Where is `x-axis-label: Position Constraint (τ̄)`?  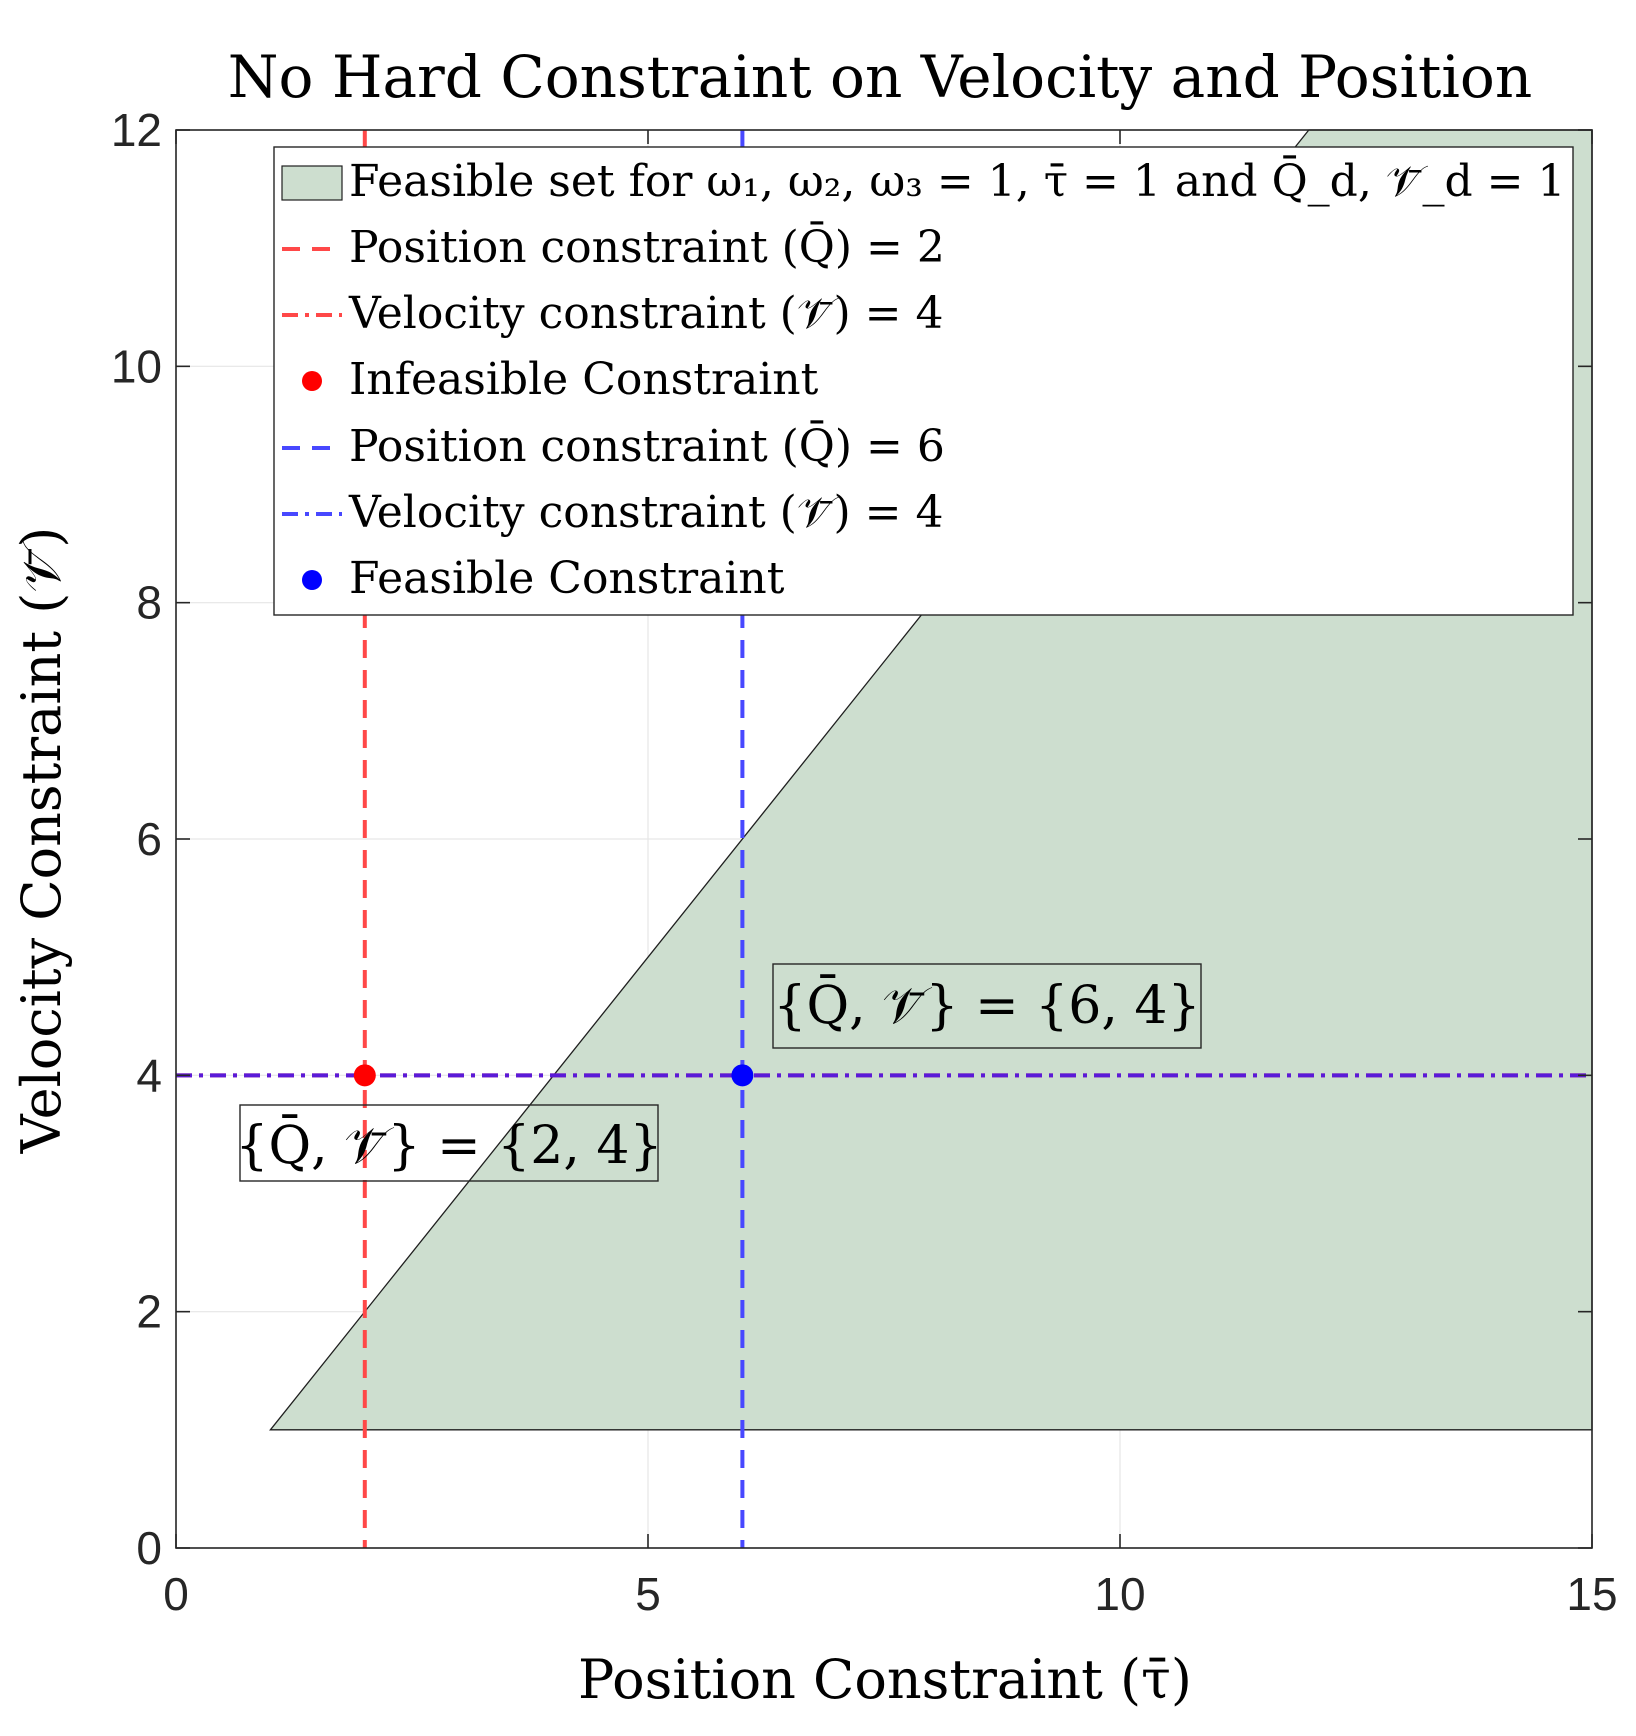
x-axis-label: Position Constraint (τ̄) is located at coordinates (885, 1679).